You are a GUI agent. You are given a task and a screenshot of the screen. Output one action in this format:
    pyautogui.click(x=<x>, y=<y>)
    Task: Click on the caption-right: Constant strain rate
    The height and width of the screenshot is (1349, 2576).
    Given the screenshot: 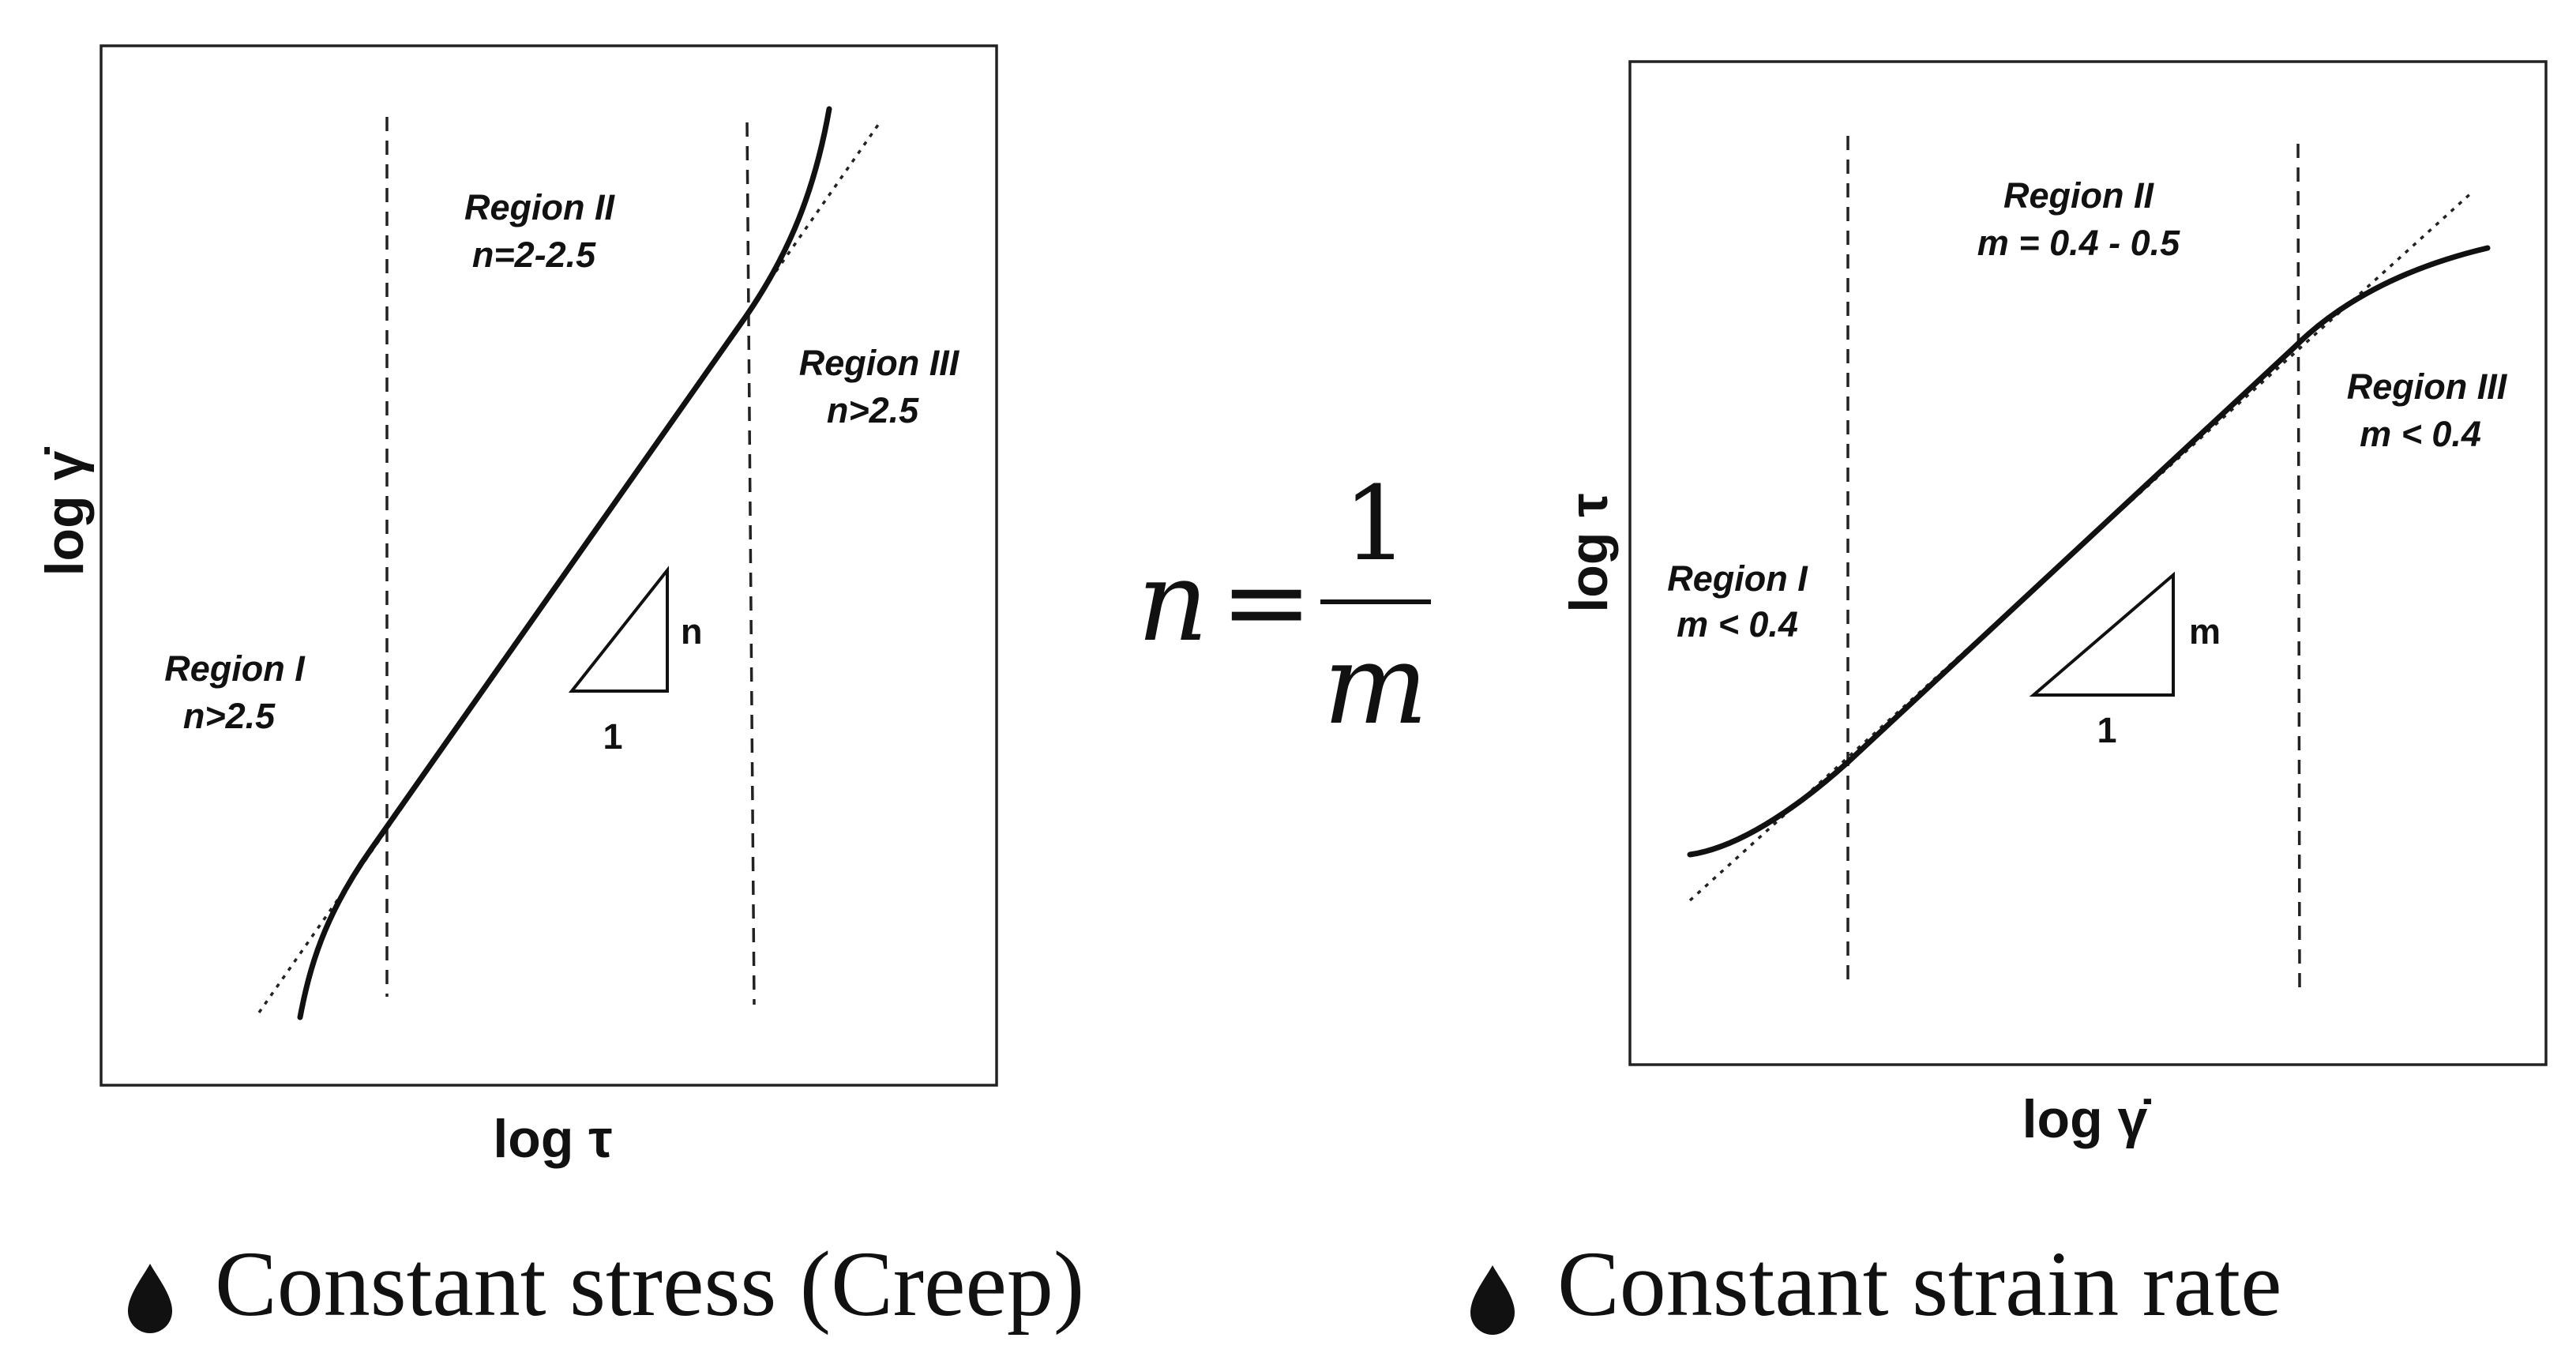 What is the action you would take?
    pyautogui.click(x=1876, y=1284)
    